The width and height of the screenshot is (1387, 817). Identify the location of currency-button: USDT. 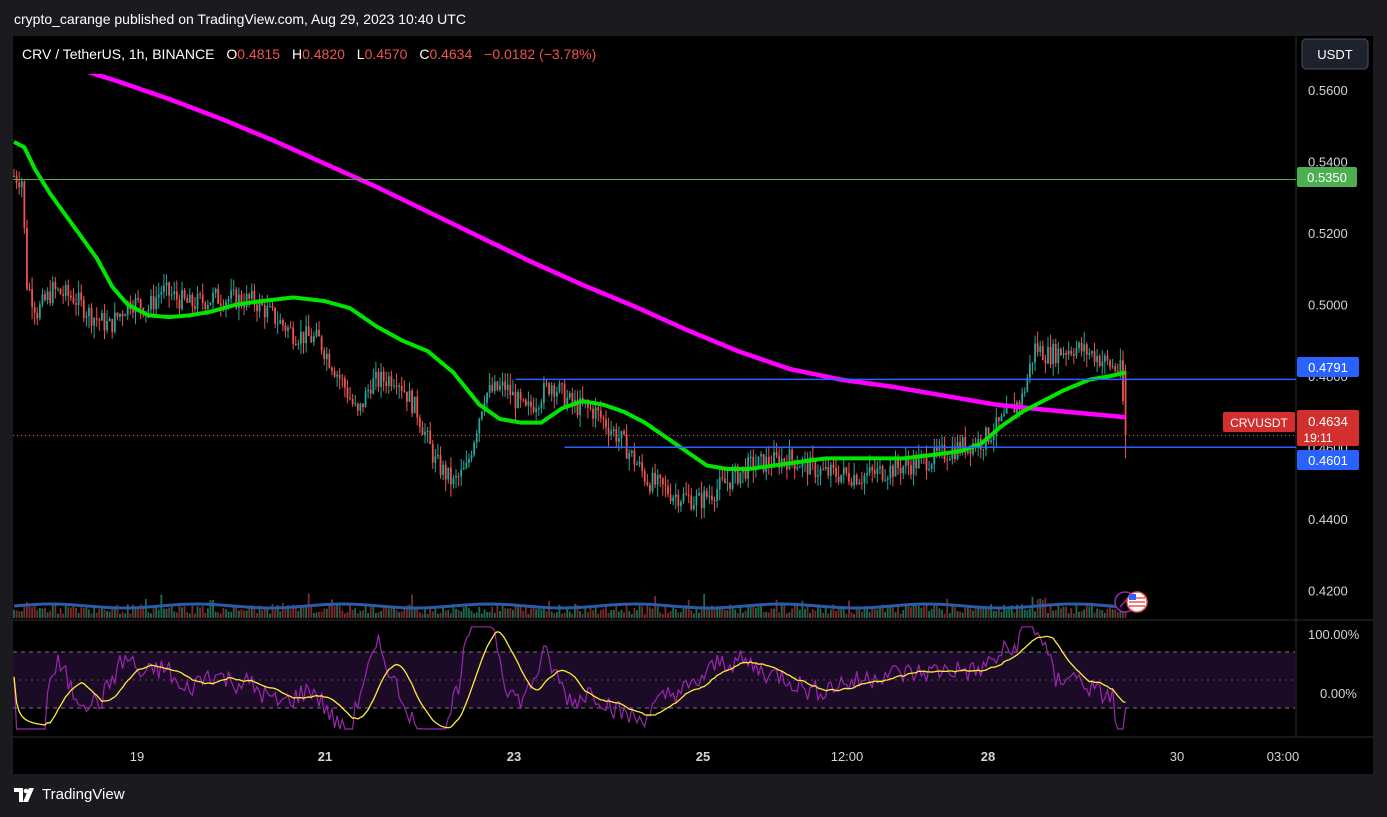
(1335, 54).